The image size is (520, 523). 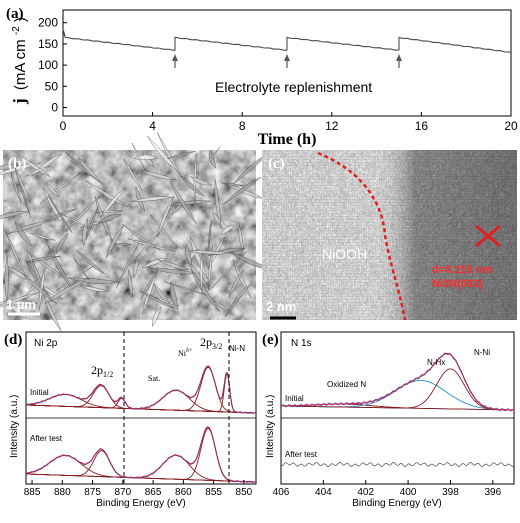 What do you see at coordinates (63, 126) in the screenshot?
I see `x-tick-label: 0` at bounding box center [63, 126].